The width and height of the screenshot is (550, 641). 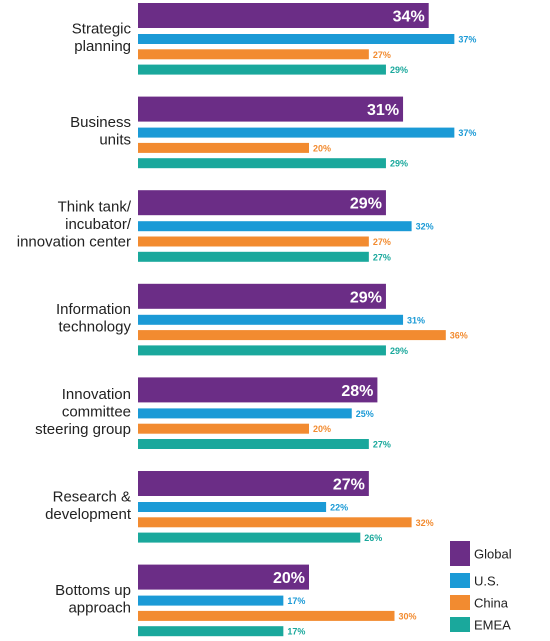 What do you see at coordinates (373, 538) in the screenshot?
I see `data-label-emea: 26%` at bounding box center [373, 538].